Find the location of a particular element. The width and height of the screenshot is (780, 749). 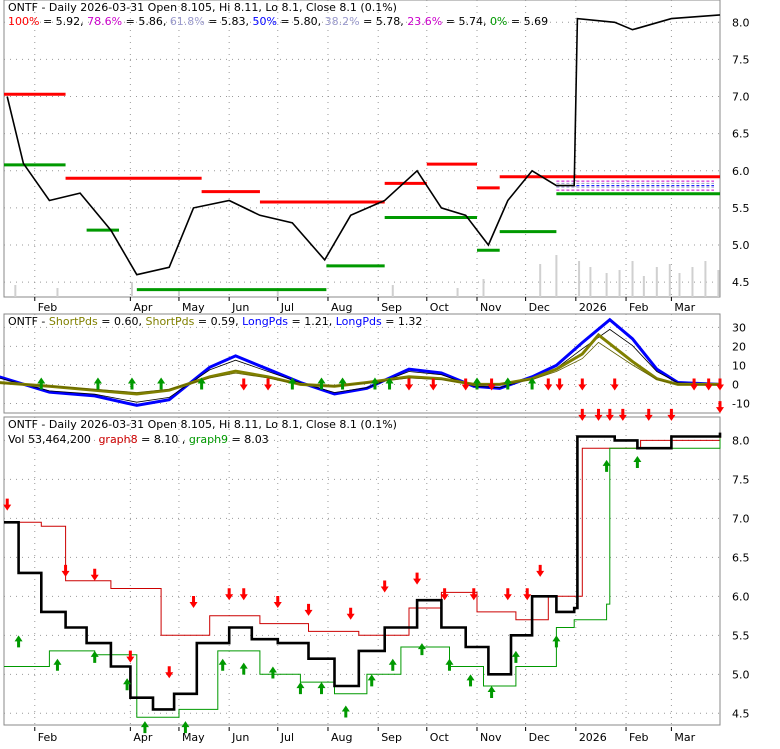

y-tick-label: 10 is located at coordinates (739, 365).